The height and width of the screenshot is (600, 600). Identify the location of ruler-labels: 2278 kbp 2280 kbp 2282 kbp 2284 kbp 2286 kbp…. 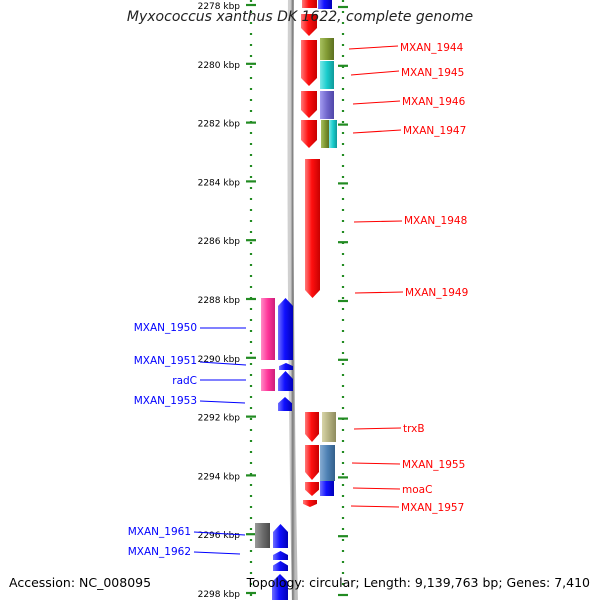
(219, 301).